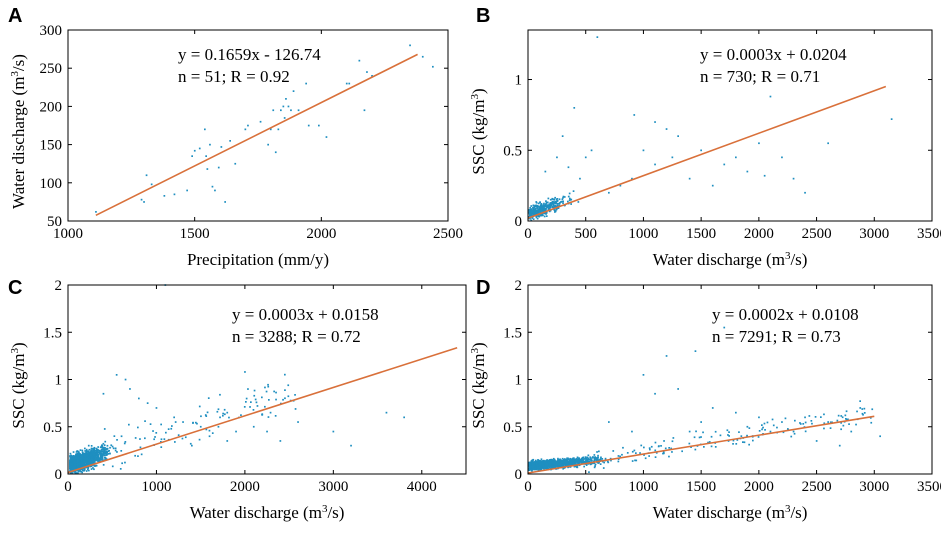  Describe the element at coordinates (18, 143) in the screenshot. I see `label-text: Water discharge (m` at that location.